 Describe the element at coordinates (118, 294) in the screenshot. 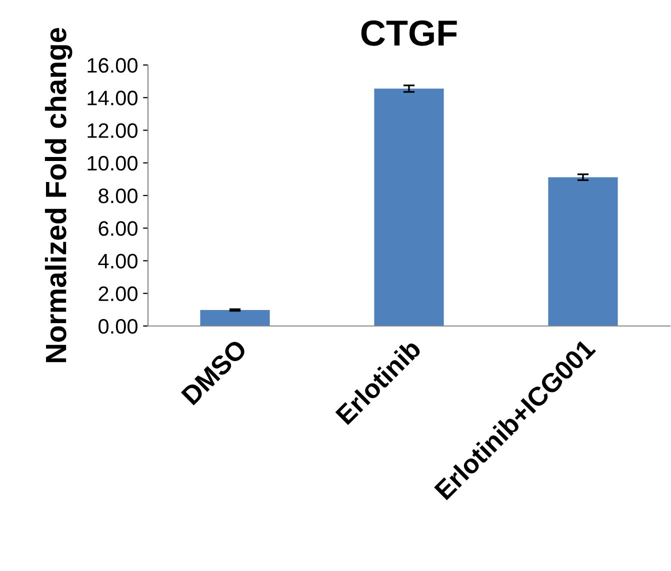

I see `y-tick-label: 2.00` at that location.